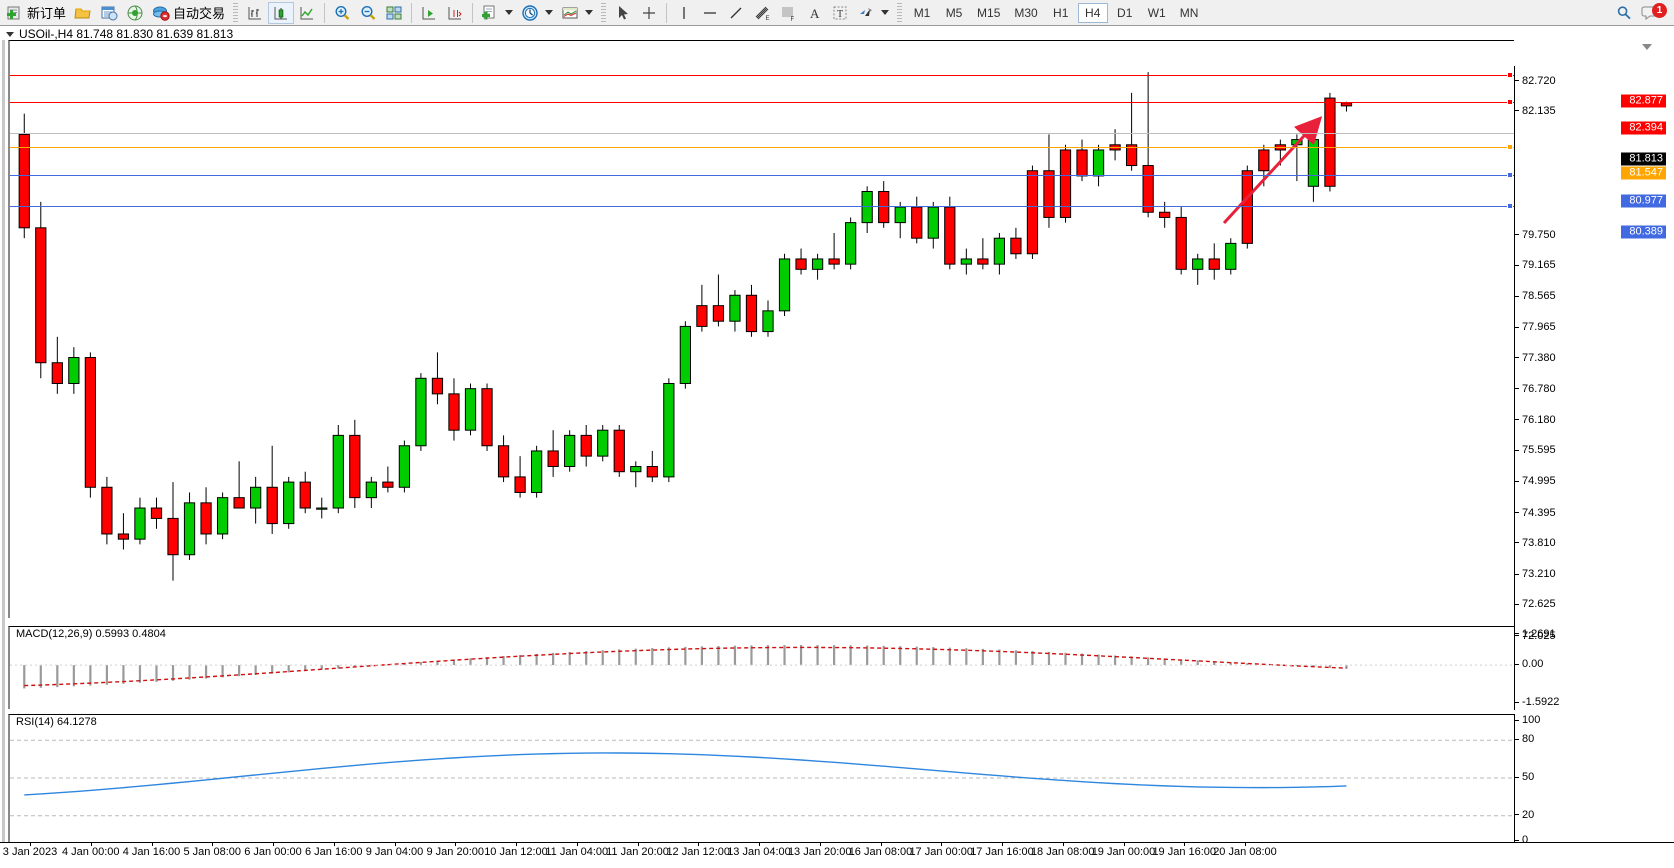 The image size is (1674, 868). I want to click on new-chart-button, so click(497, 13).